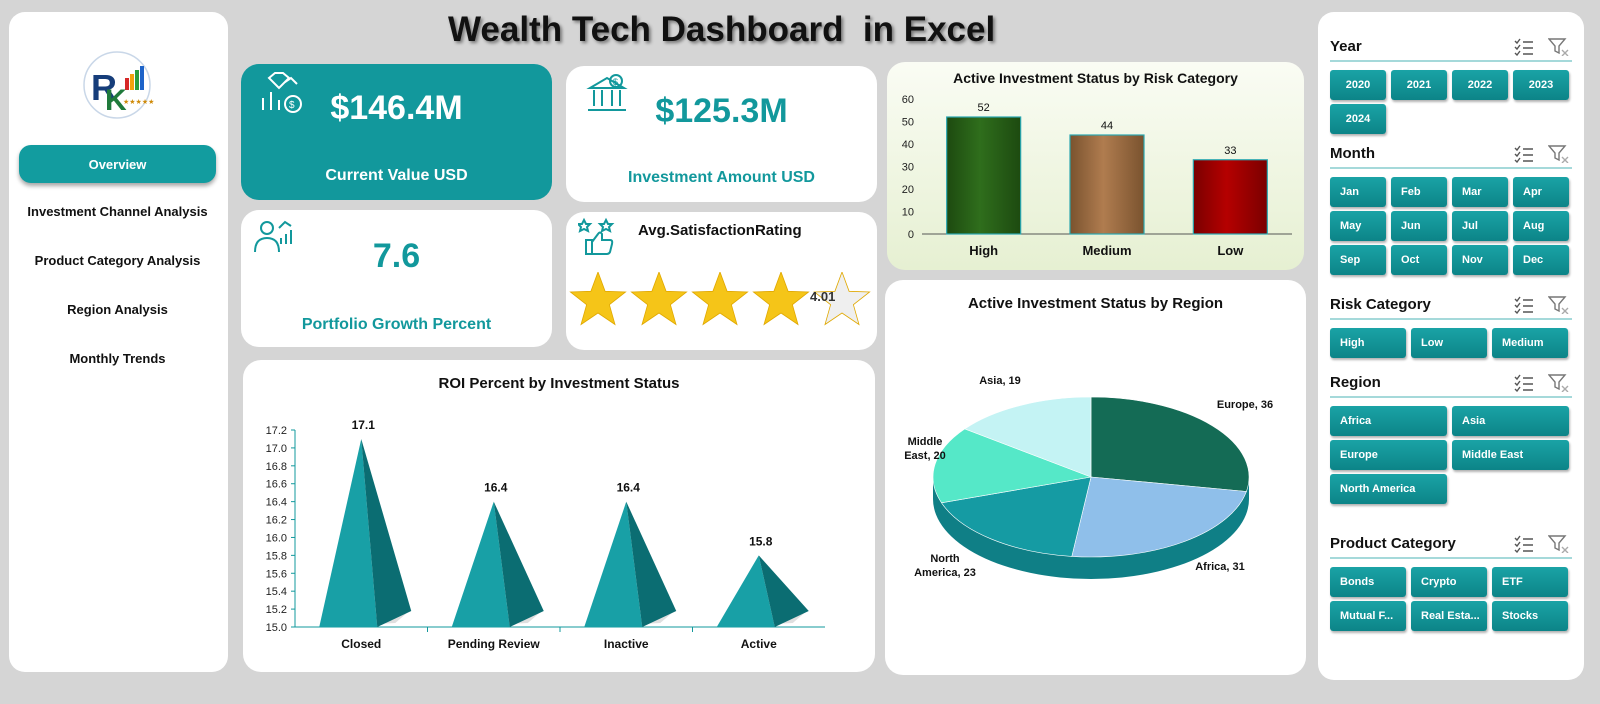  Describe the element at coordinates (1541, 85) in the screenshot. I see `slicer-year-option-2023: 2023` at that location.